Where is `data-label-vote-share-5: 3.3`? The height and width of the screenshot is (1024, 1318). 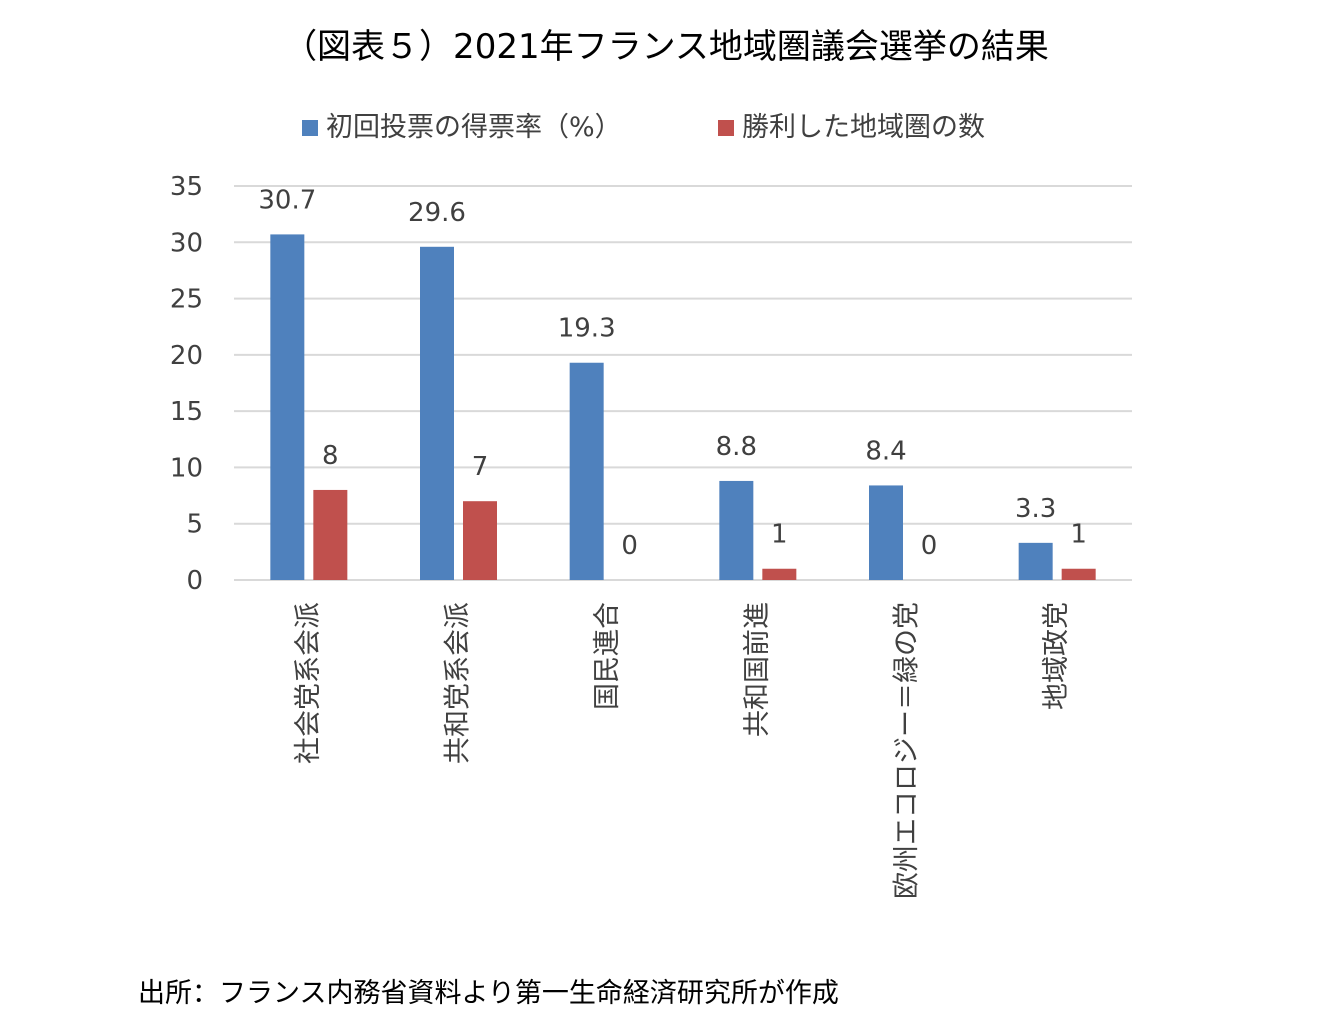 data-label-vote-share-5: 3.3 is located at coordinates (1035, 509).